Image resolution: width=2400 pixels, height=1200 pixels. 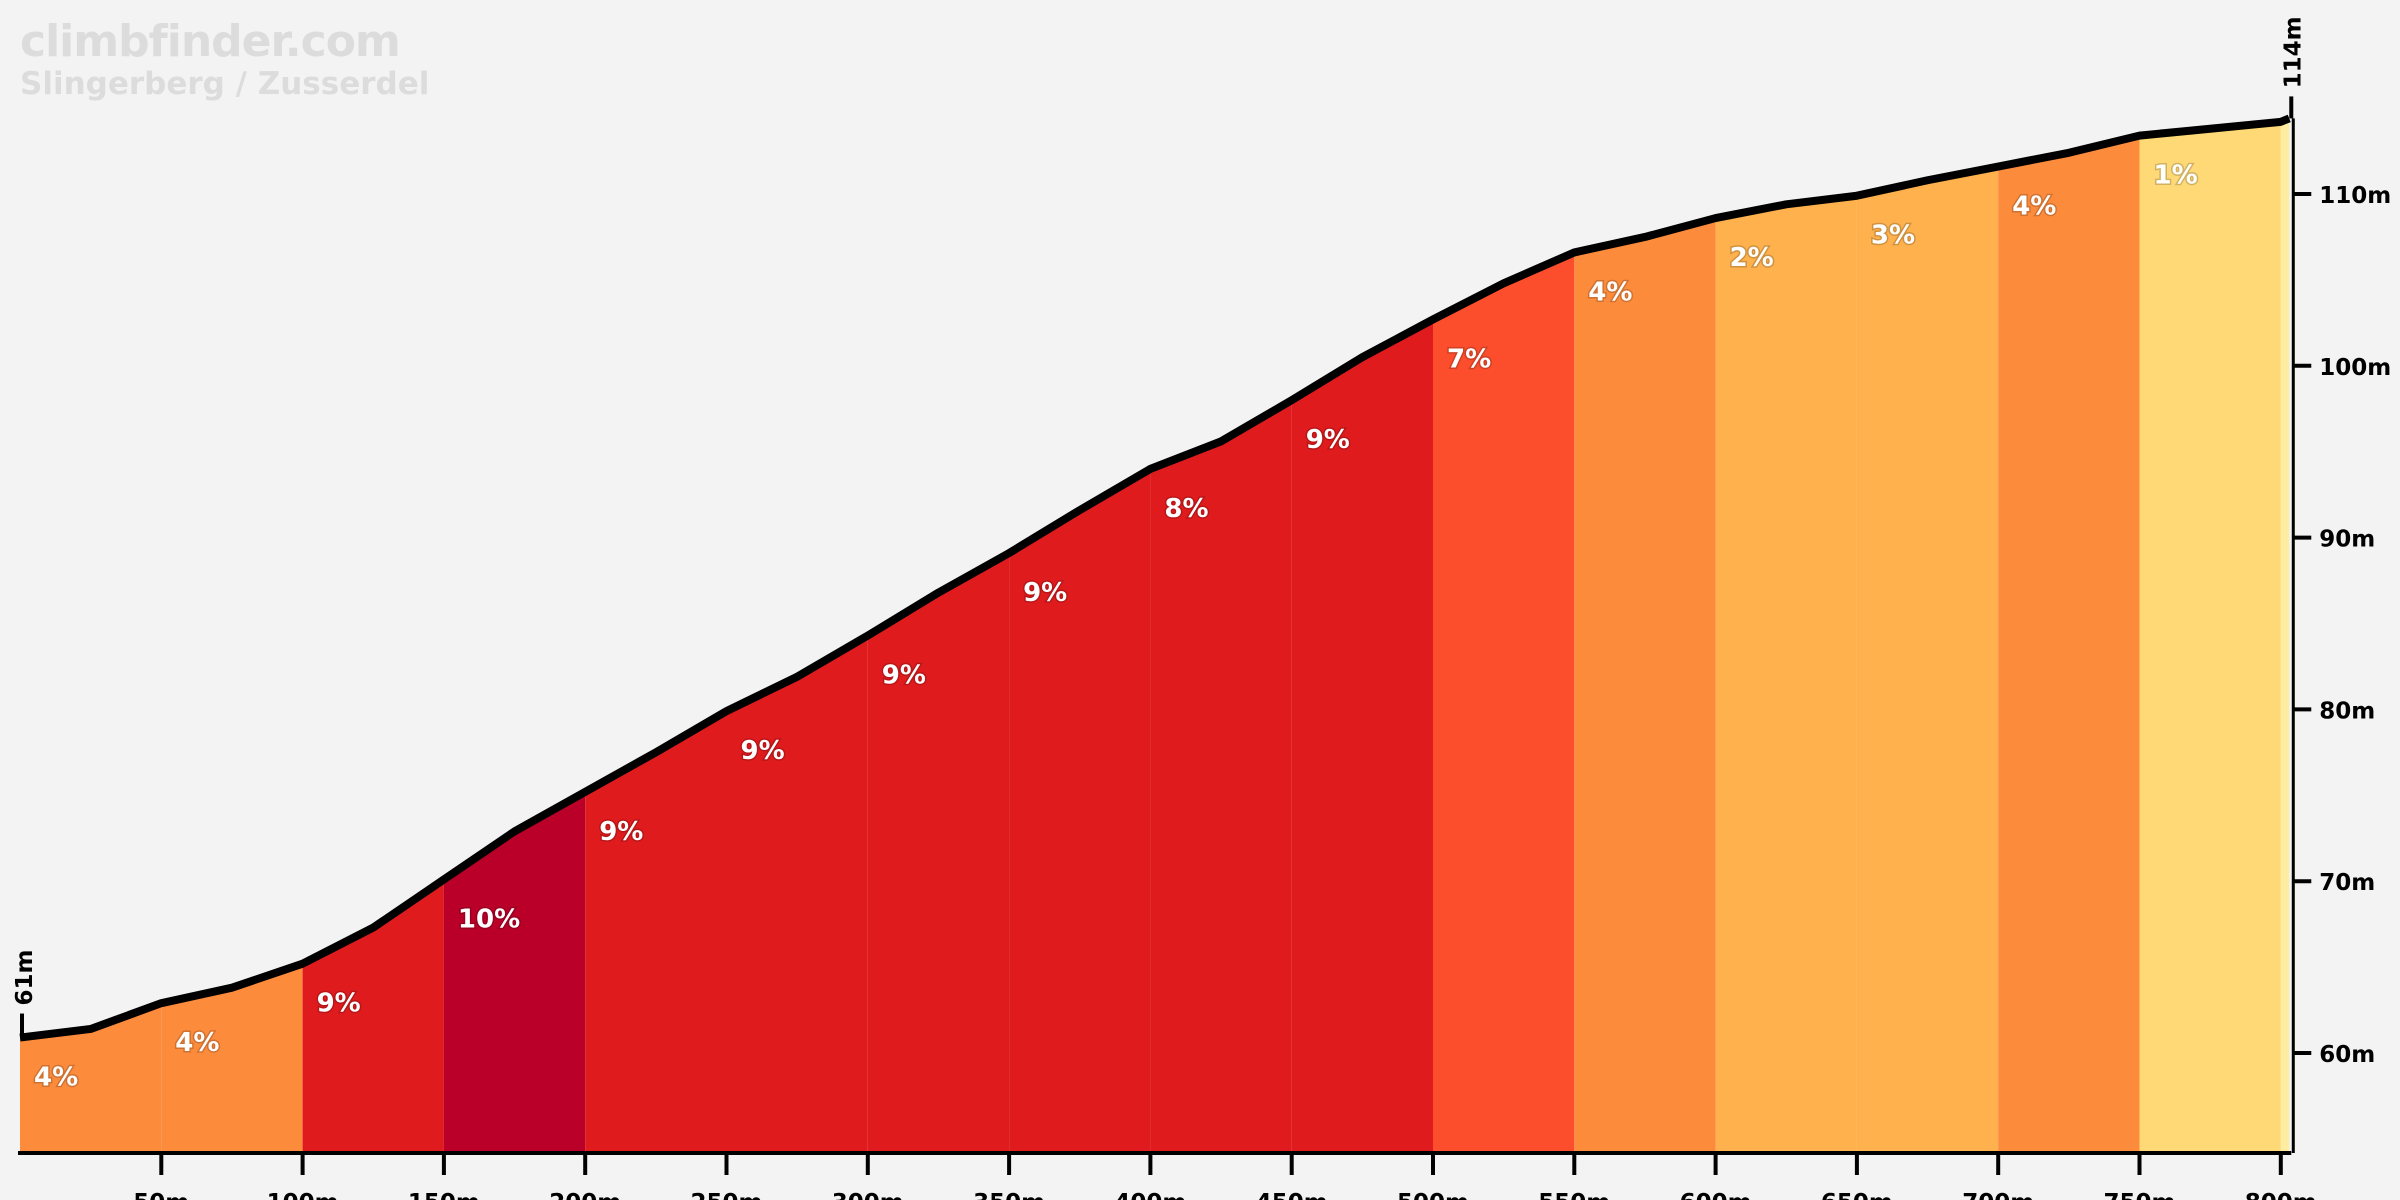 What do you see at coordinates (1186, 509) in the screenshot?
I see `grade-label: 8%` at bounding box center [1186, 509].